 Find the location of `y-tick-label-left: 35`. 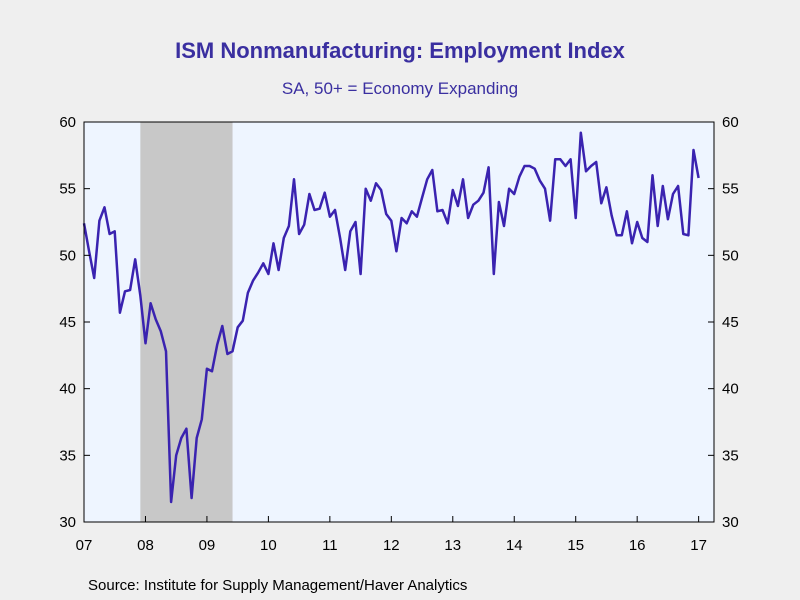

y-tick-label-left: 35 is located at coordinates (67, 455).